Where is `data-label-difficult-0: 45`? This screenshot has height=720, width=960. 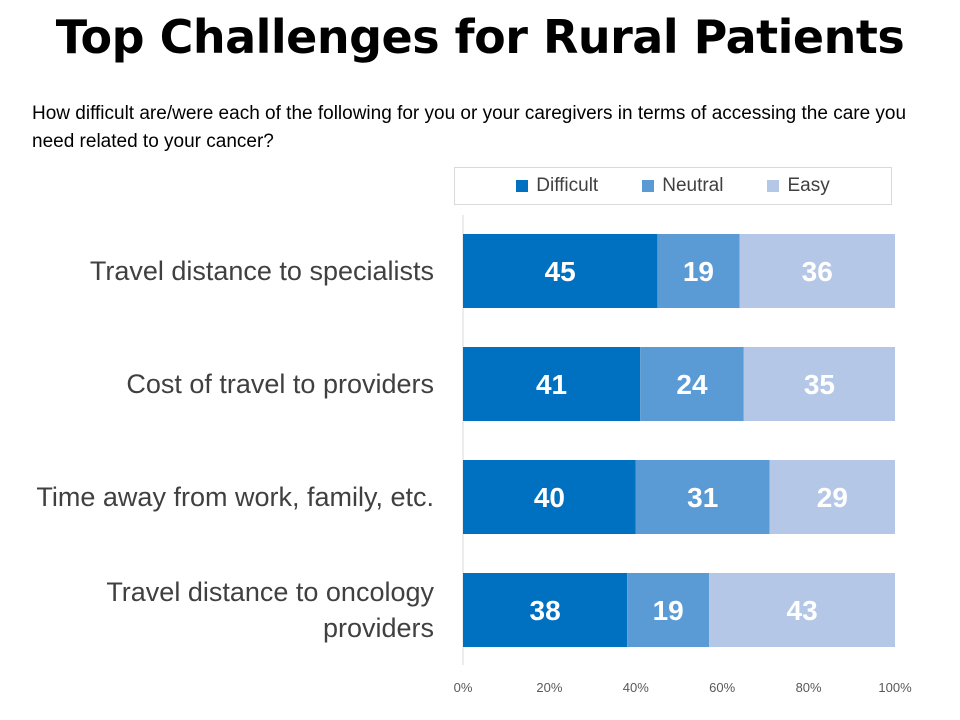 data-label-difficult-0: 45 is located at coordinates (560, 271).